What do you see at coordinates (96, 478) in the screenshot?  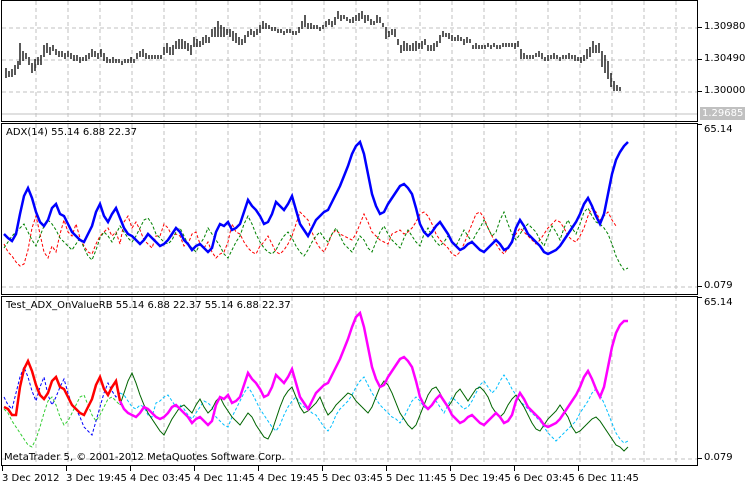 I see `time-label: 3 Dec 19:45` at bounding box center [96, 478].